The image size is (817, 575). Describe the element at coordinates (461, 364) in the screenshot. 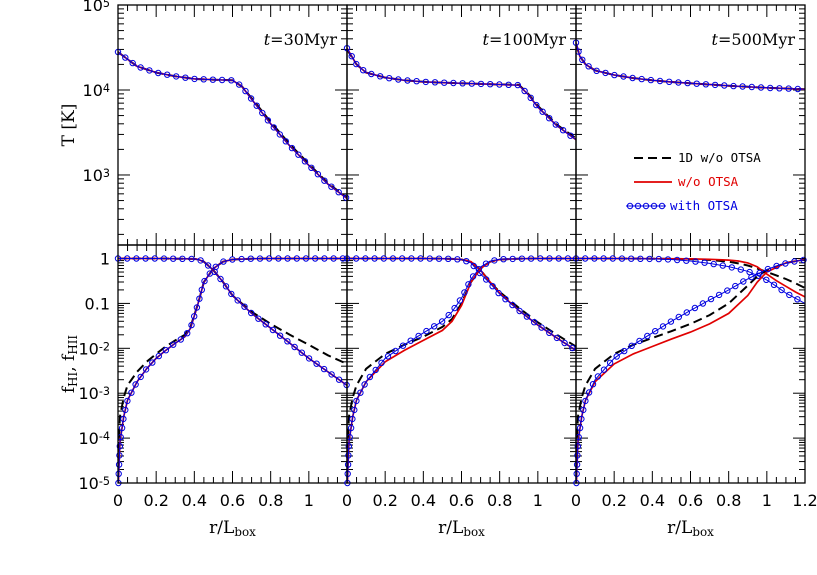

I see `panel-frame` at that location.